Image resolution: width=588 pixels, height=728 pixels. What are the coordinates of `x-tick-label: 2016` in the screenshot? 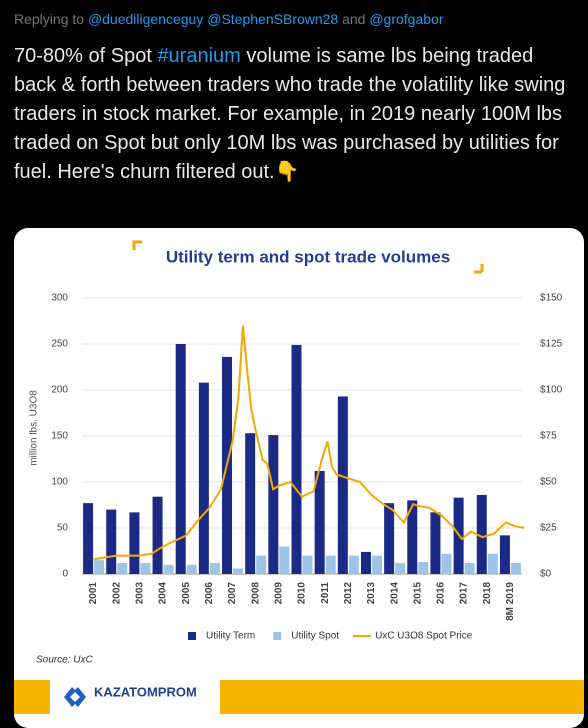 It's located at (441, 593).